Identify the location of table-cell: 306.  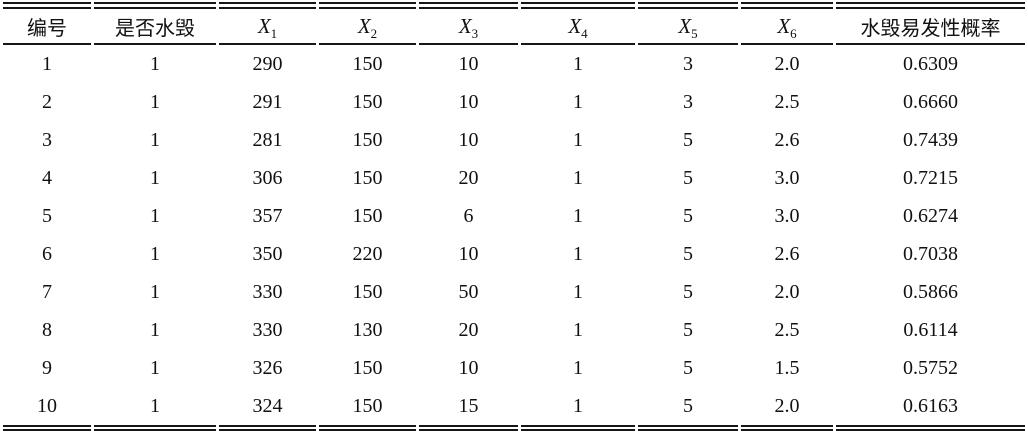
(267, 177).